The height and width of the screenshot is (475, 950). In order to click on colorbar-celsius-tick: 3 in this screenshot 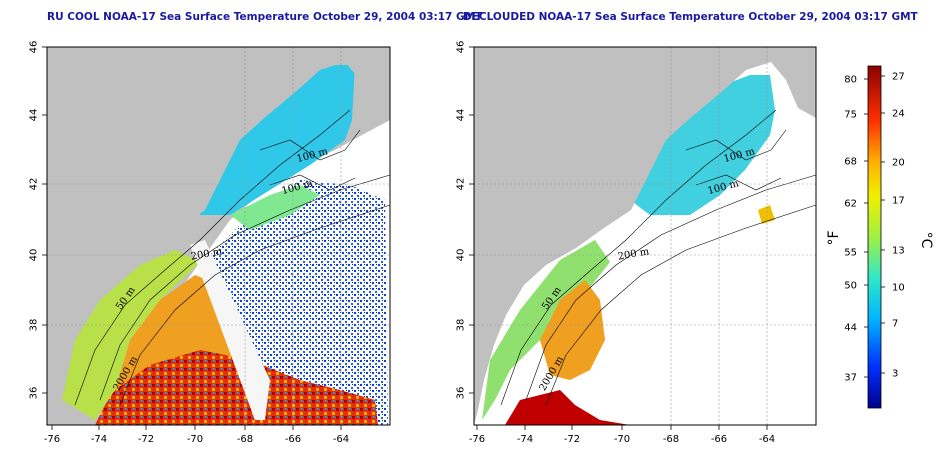, I will do `click(895, 374)`.